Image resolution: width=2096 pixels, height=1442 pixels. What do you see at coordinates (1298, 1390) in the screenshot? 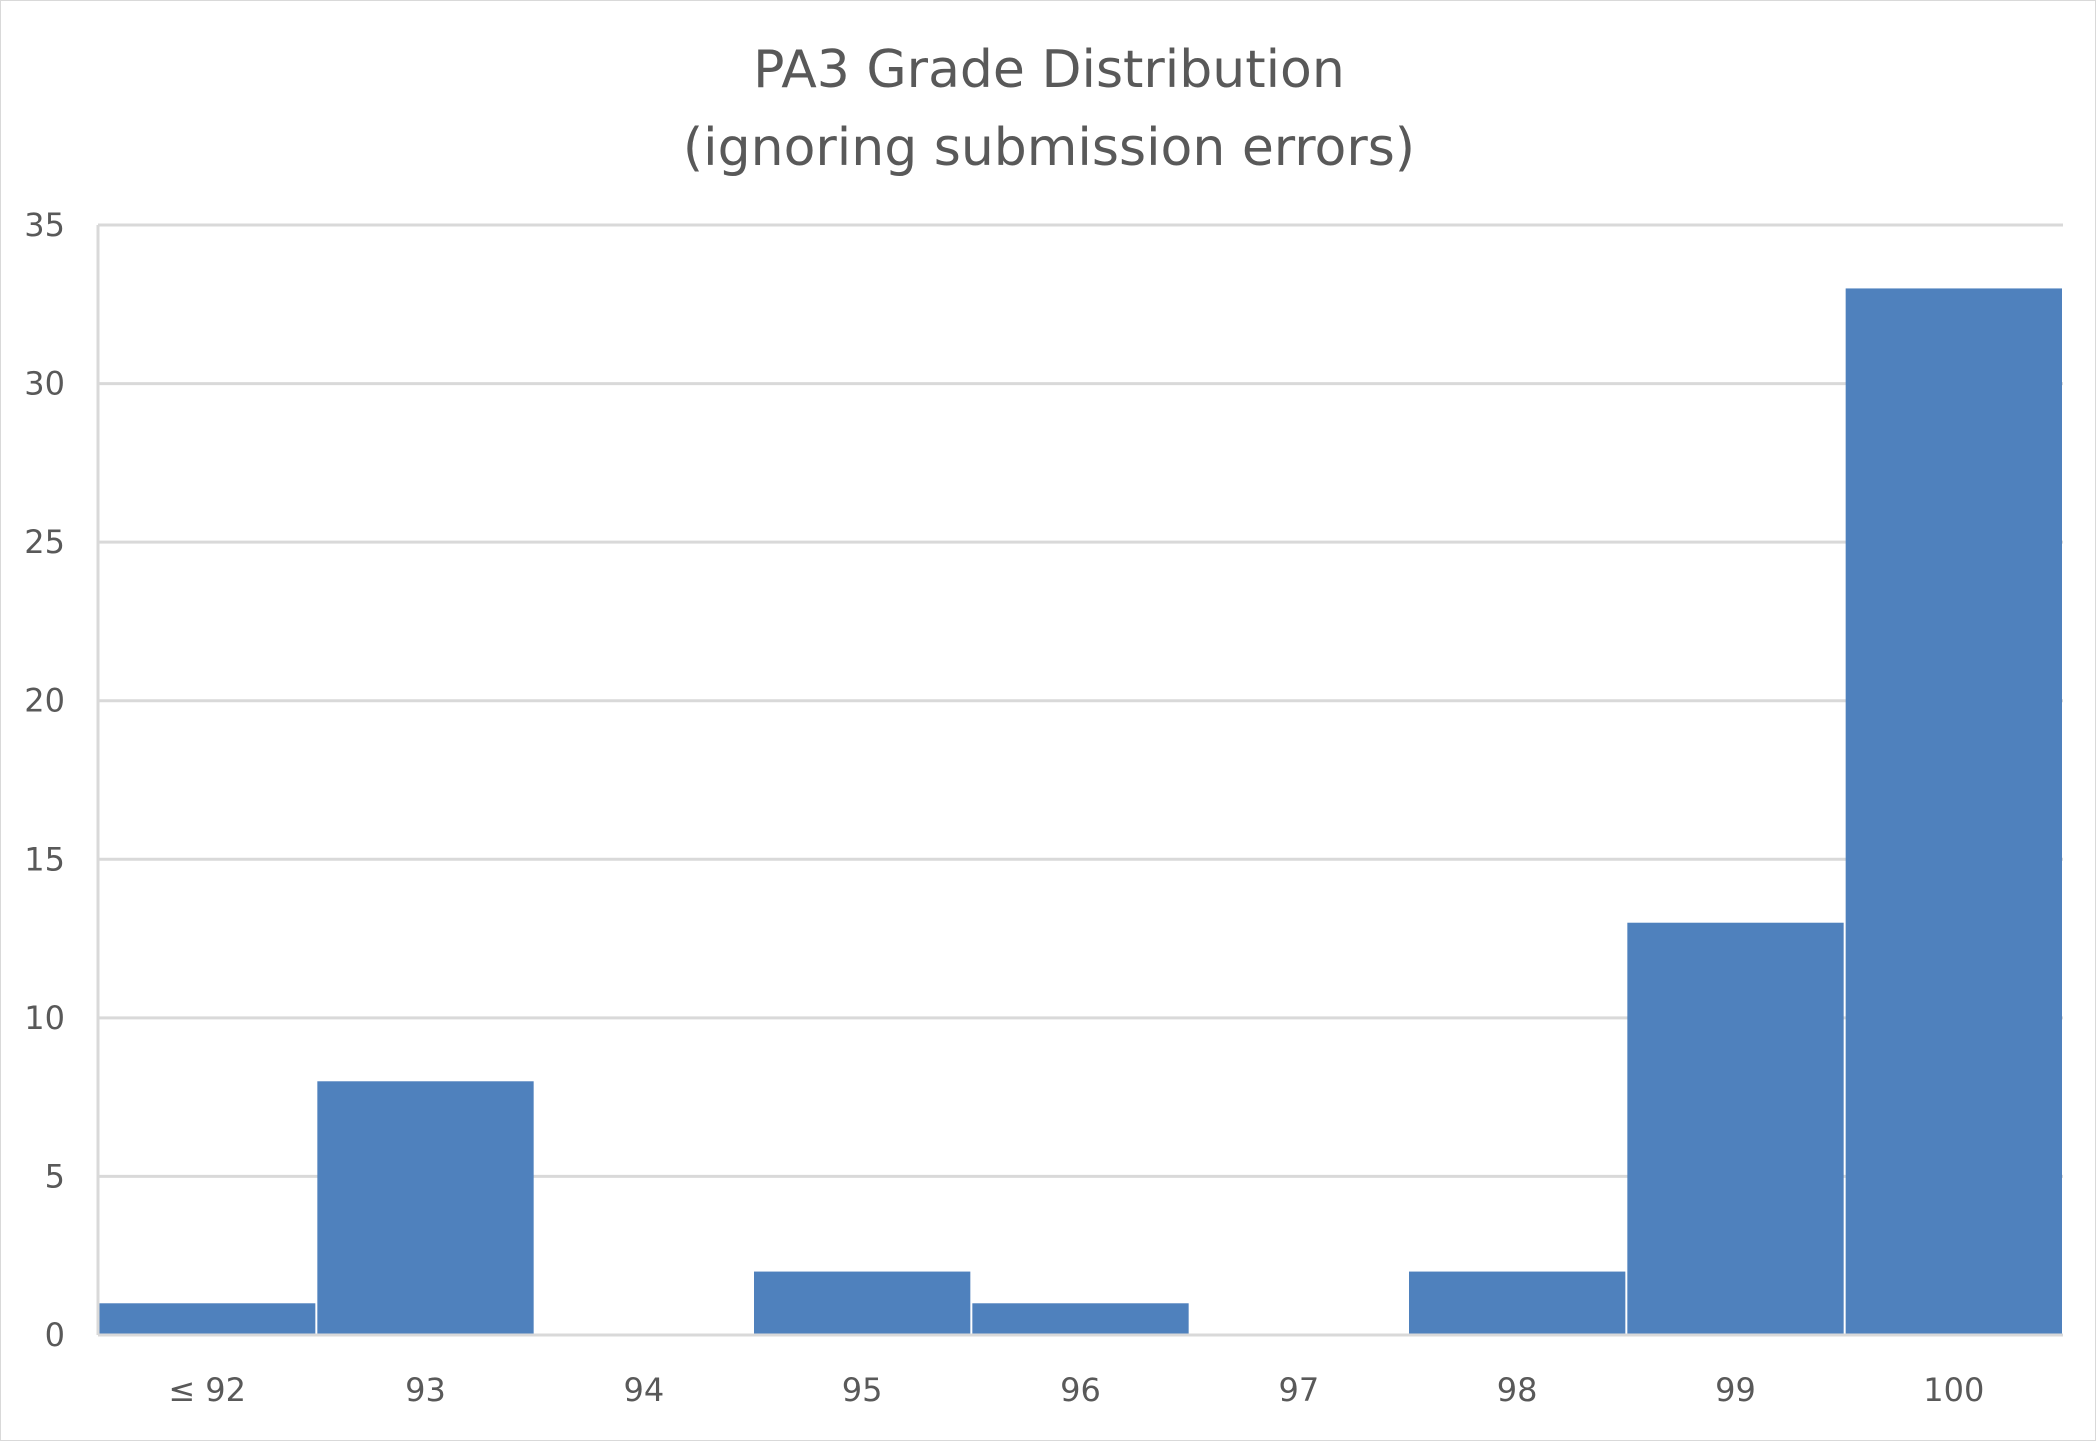
I see `x-tick-label-5: 97` at bounding box center [1298, 1390].